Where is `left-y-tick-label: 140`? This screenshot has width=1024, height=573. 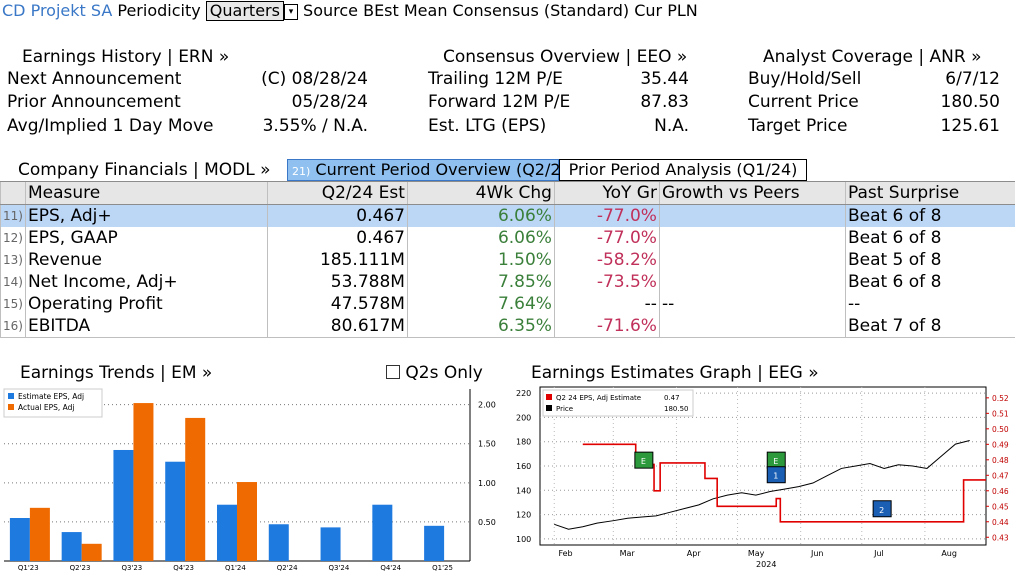
left-y-tick-label: 140 is located at coordinates (523, 490).